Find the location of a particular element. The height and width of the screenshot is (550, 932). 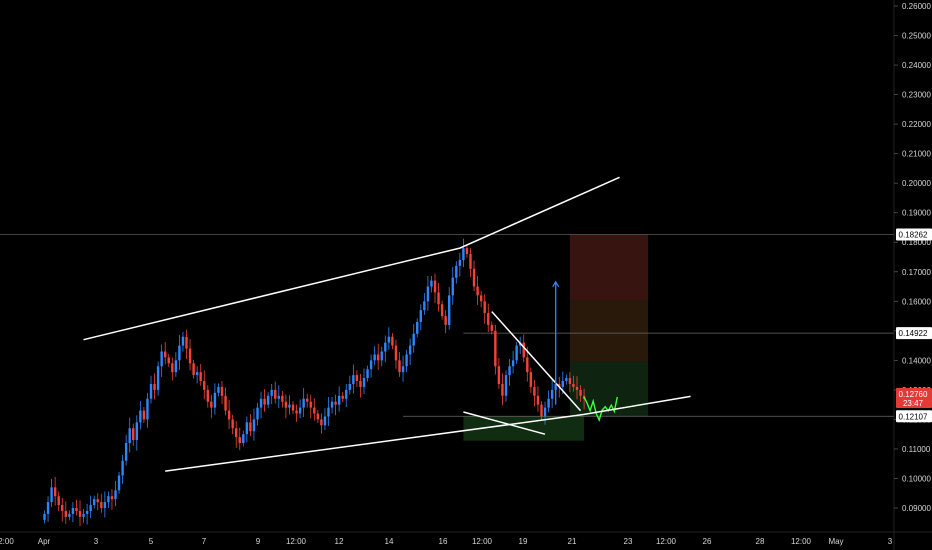

price-tag-label: 0.12107 is located at coordinates (913, 416).